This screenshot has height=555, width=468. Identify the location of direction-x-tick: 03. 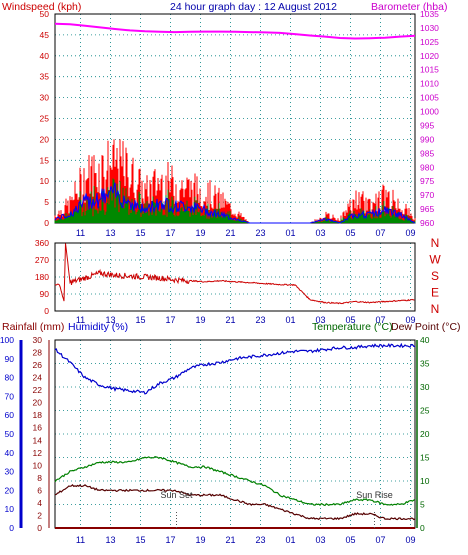
(320, 320).